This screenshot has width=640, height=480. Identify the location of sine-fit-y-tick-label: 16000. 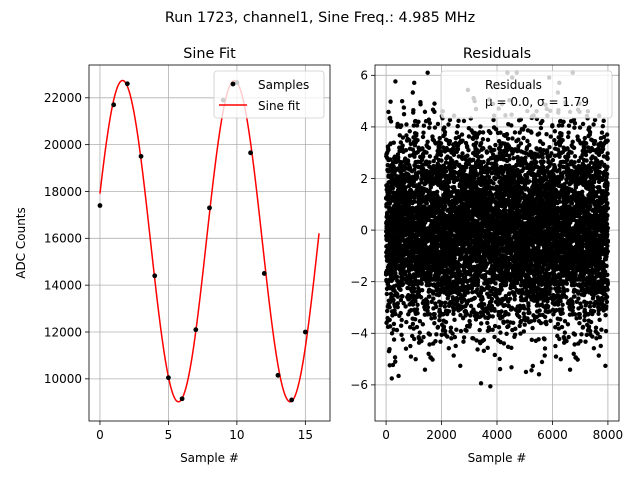
(63, 239).